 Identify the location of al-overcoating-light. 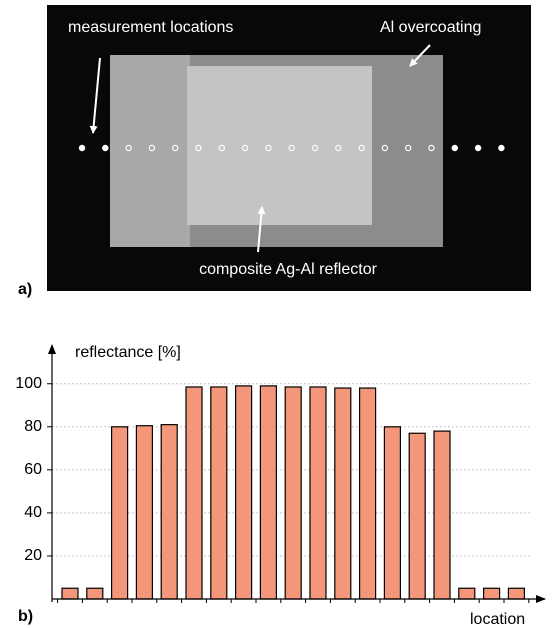
(150, 151).